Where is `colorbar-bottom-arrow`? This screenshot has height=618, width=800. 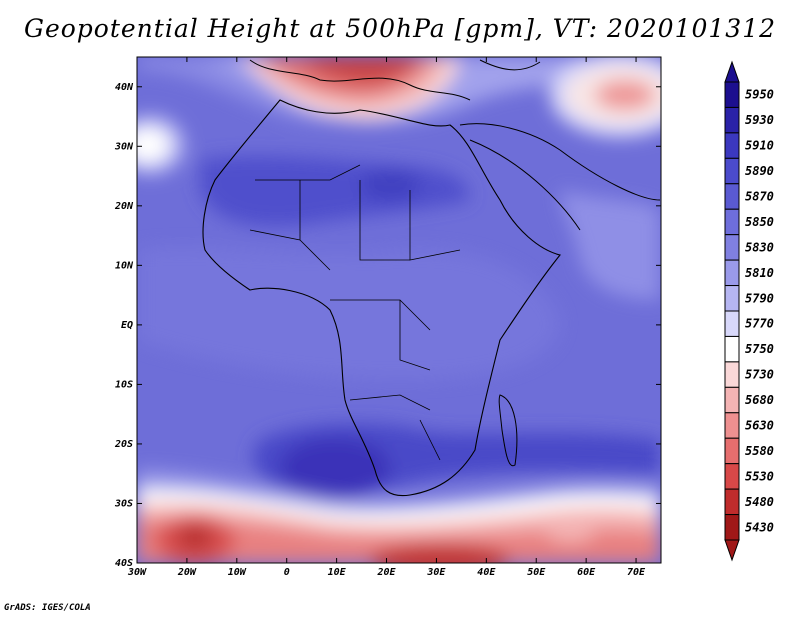 colorbar-bottom-arrow is located at coordinates (732, 550).